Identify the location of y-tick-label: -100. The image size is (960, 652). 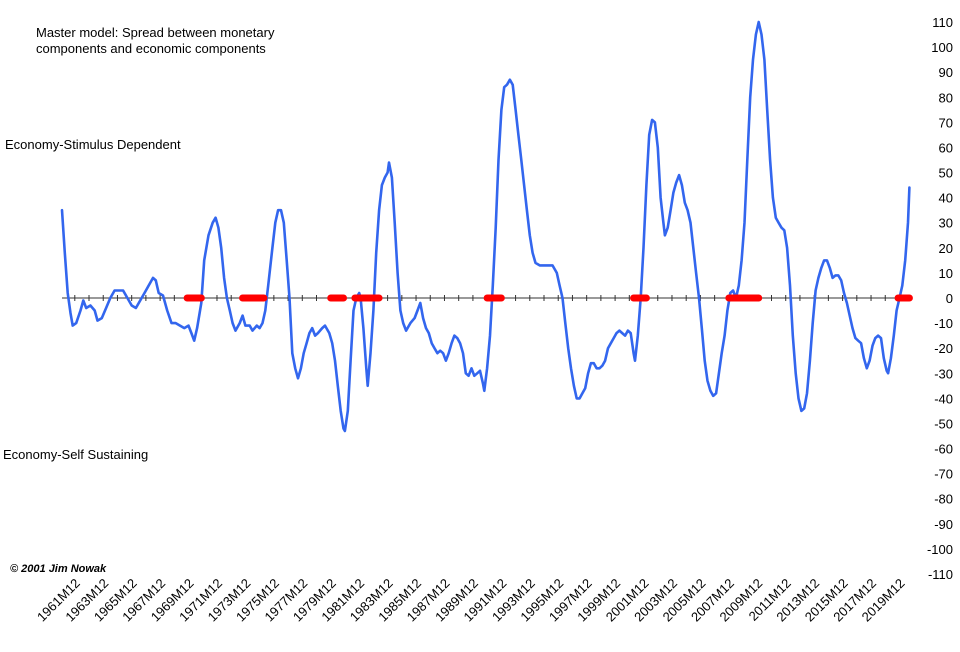
(940, 549).